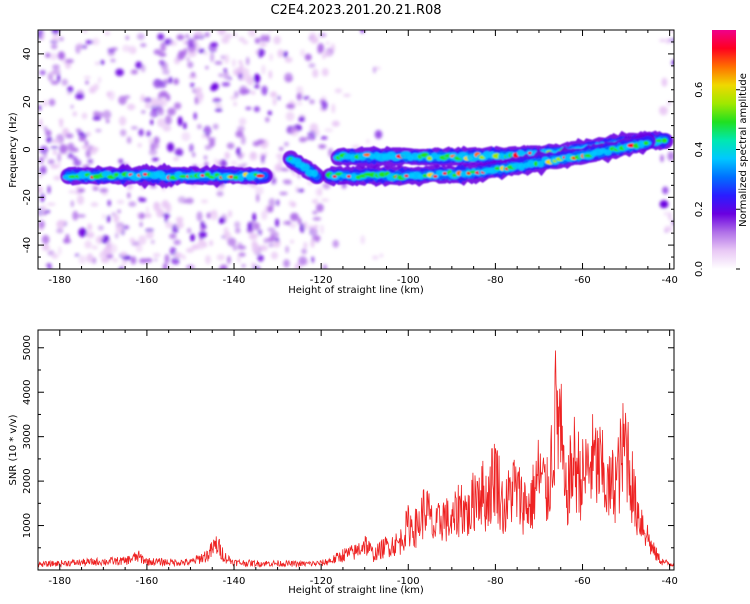 The height and width of the screenshot is (604, 750). I want to click on y-tick-label: -20, so click(27, 197).